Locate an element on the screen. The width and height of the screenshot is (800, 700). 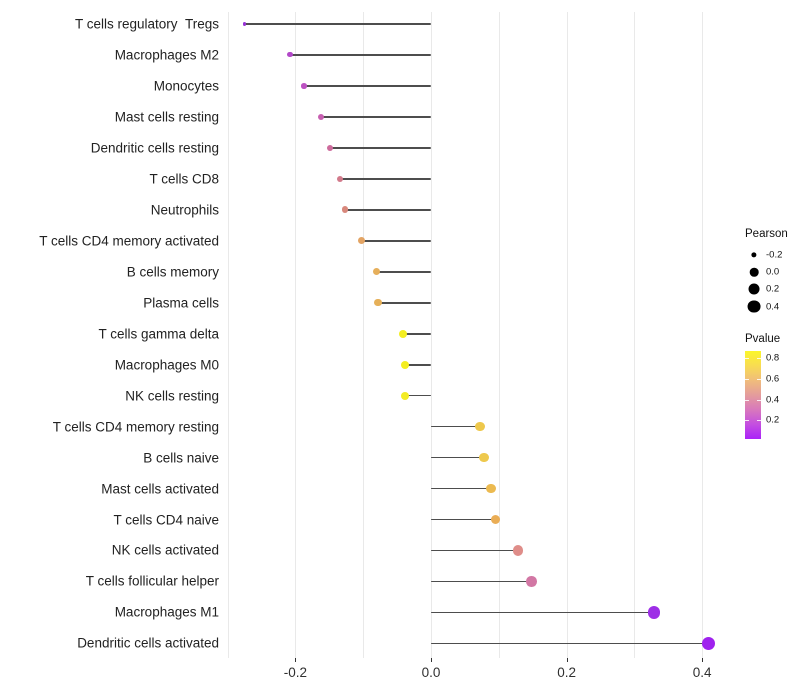
y-axis-label: Plasma cells is located at coordinates (181, 303).